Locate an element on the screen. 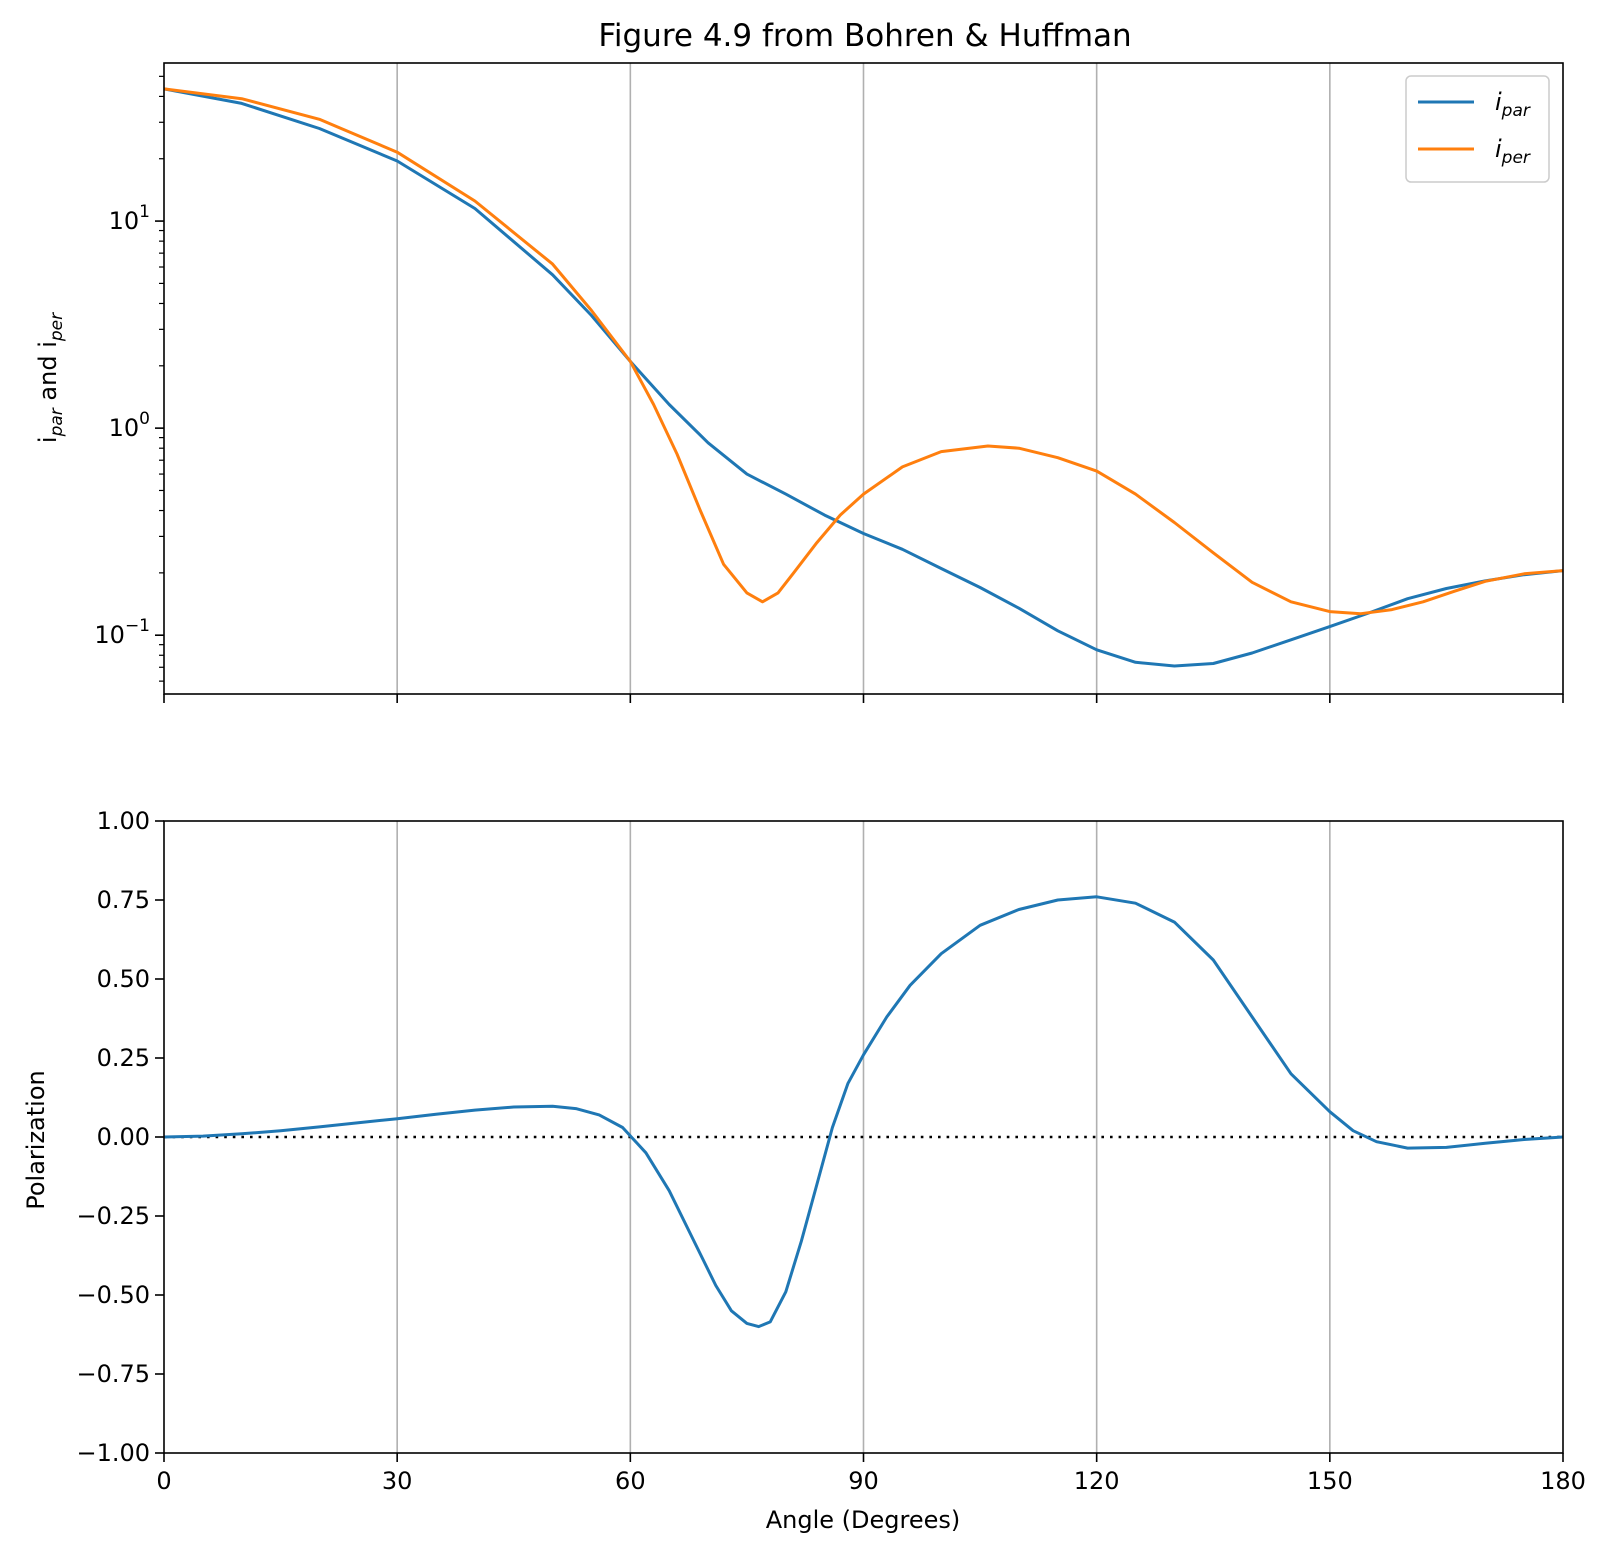 The image size is (1604, 1555). bottom-x-tick-label: 0 is located at coordinates (163, 1481).